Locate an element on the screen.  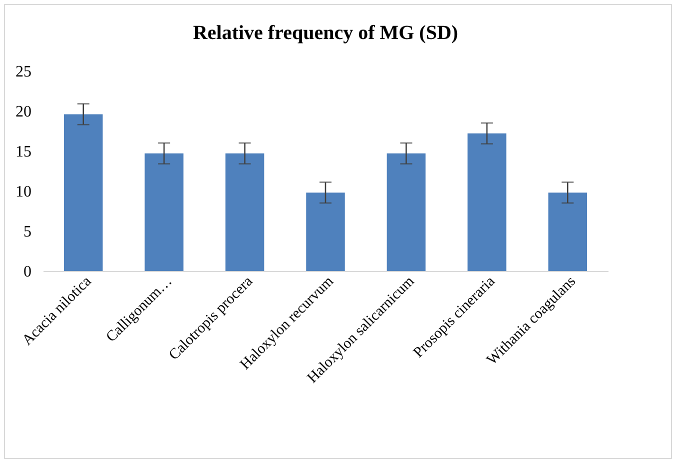
y-tick-label: 15 is located at coordinates (24, 152).